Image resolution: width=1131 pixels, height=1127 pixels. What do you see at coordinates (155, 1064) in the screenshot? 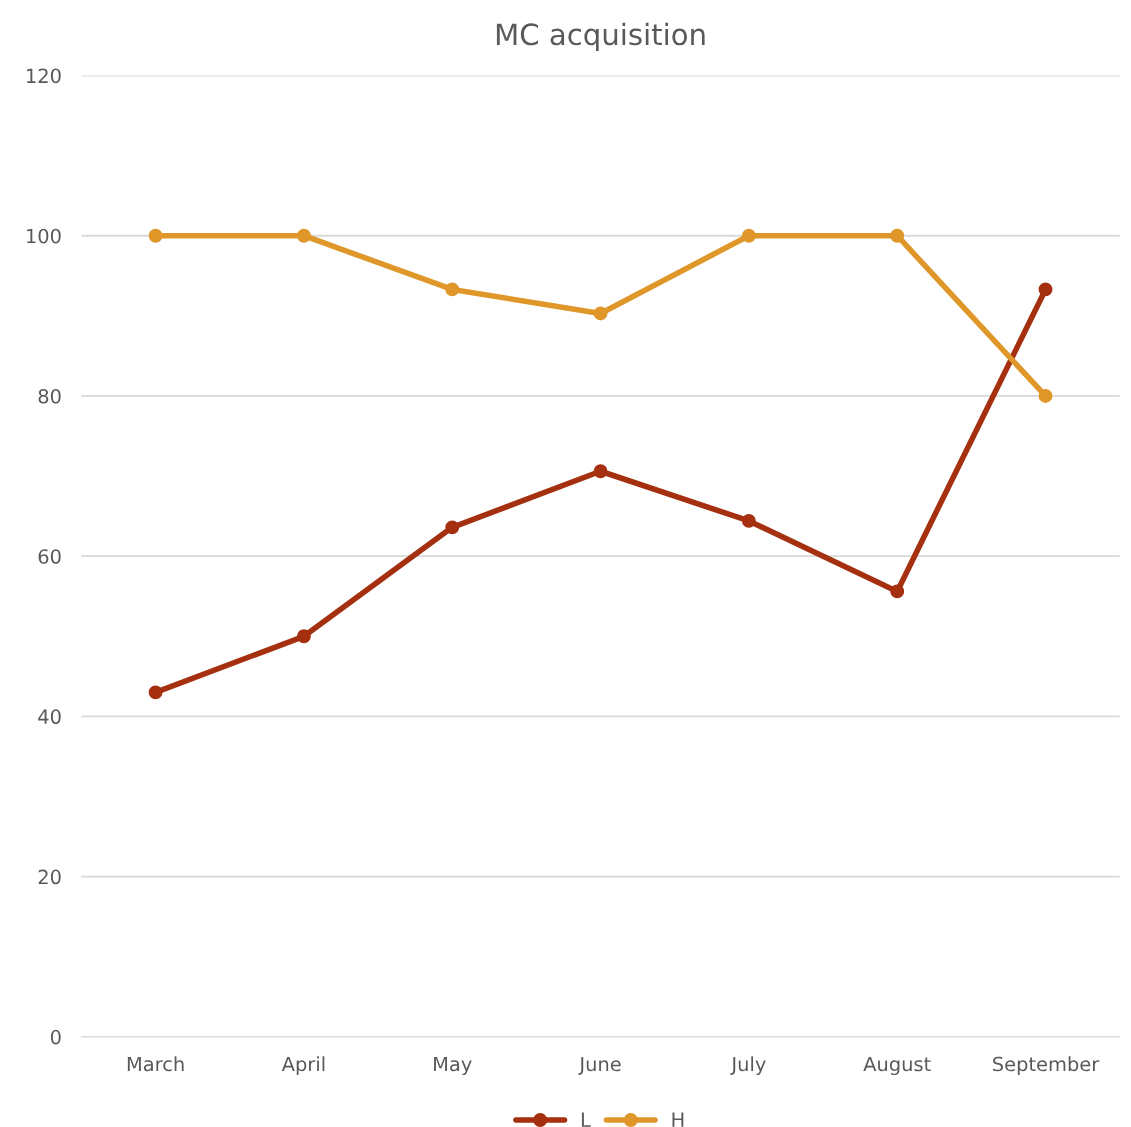
I see `x-tick-label: March` at bounding box center [155, 1064].